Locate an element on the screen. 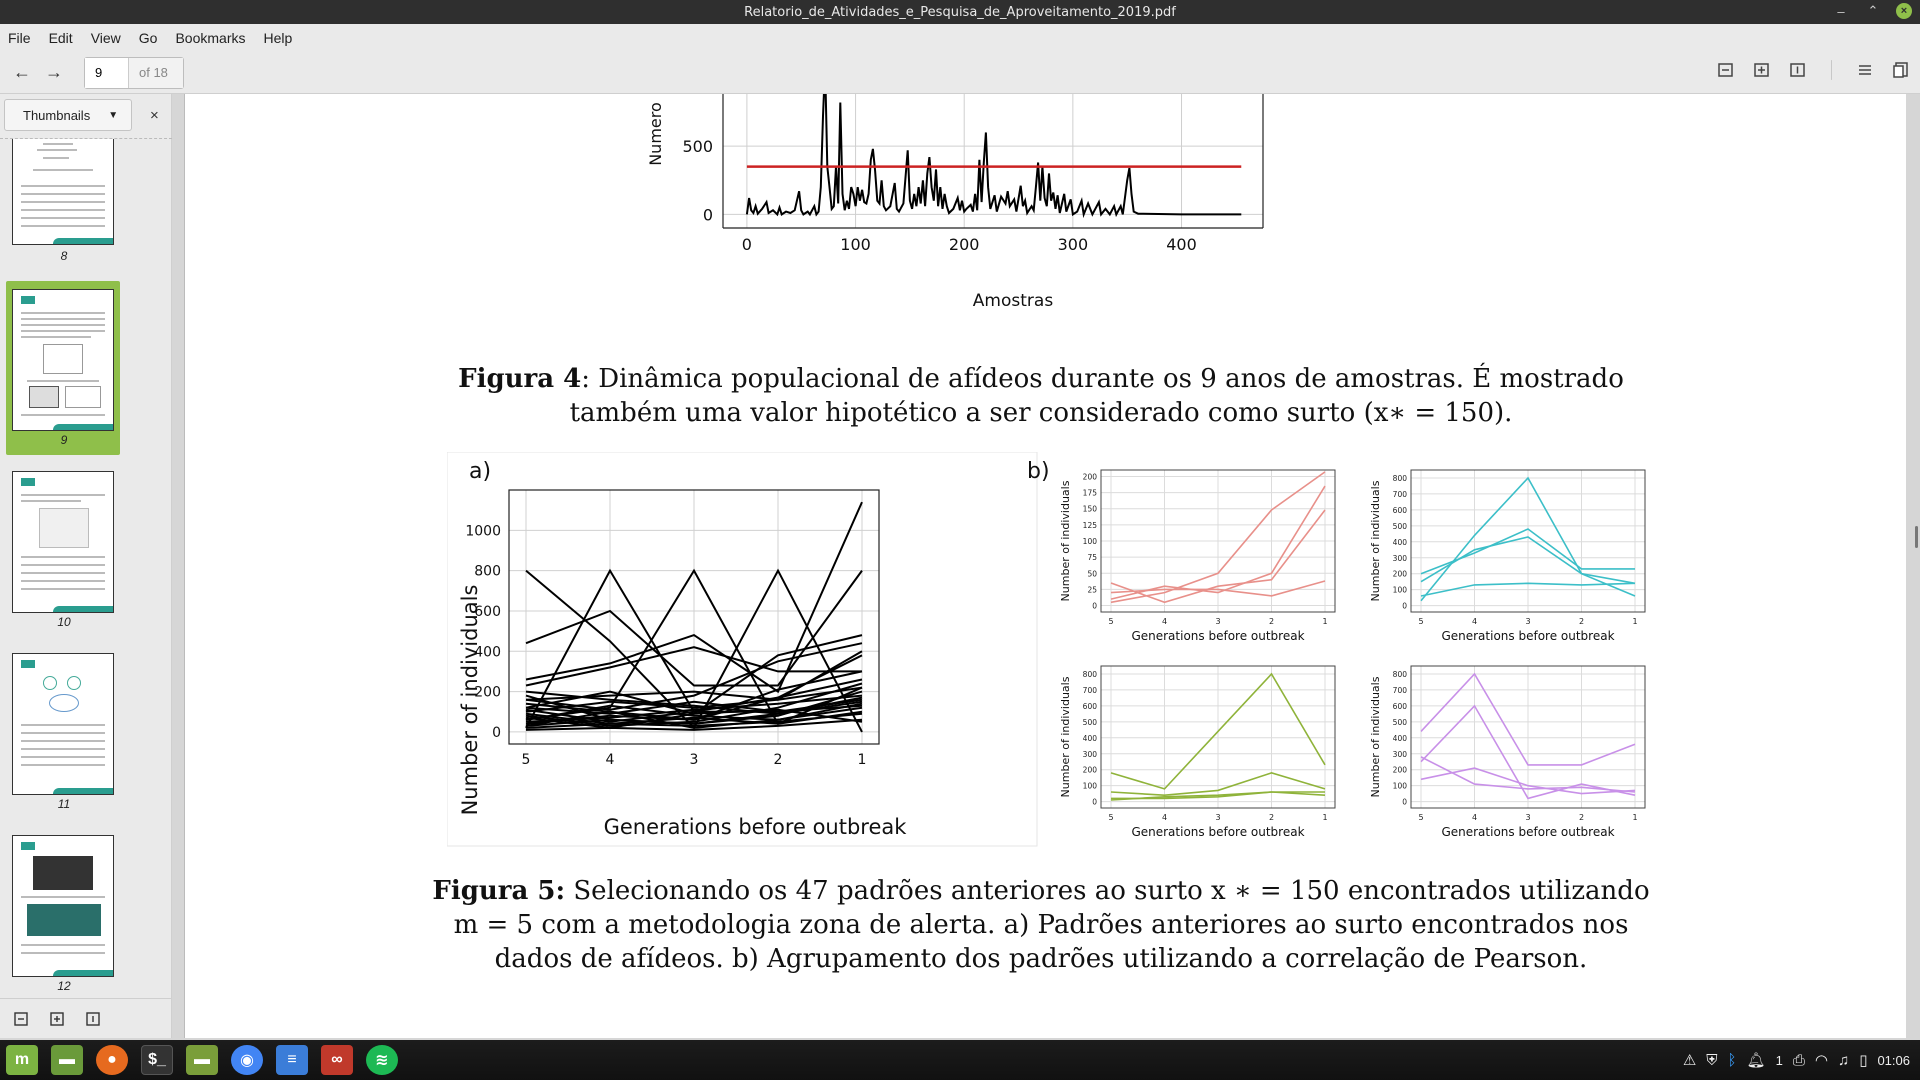 The image size is (1920, 1080). figure-4-chart: Numero Amostras 010020030040005001000 is located at coordinates (955, 202).